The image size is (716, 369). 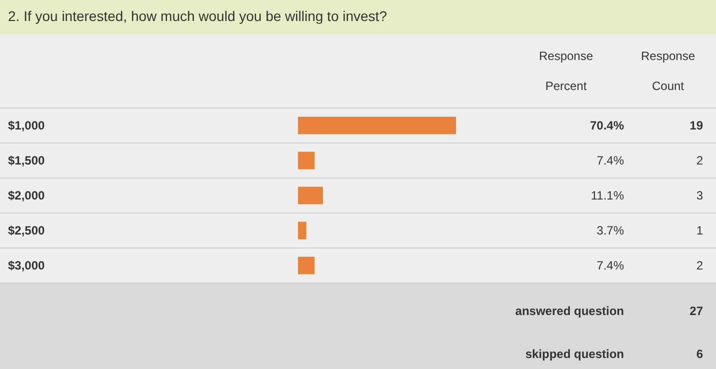 What do you see at coordinates (700, 354) in the screenshot?
I see `text: 6` at bounding box center [700, 354].